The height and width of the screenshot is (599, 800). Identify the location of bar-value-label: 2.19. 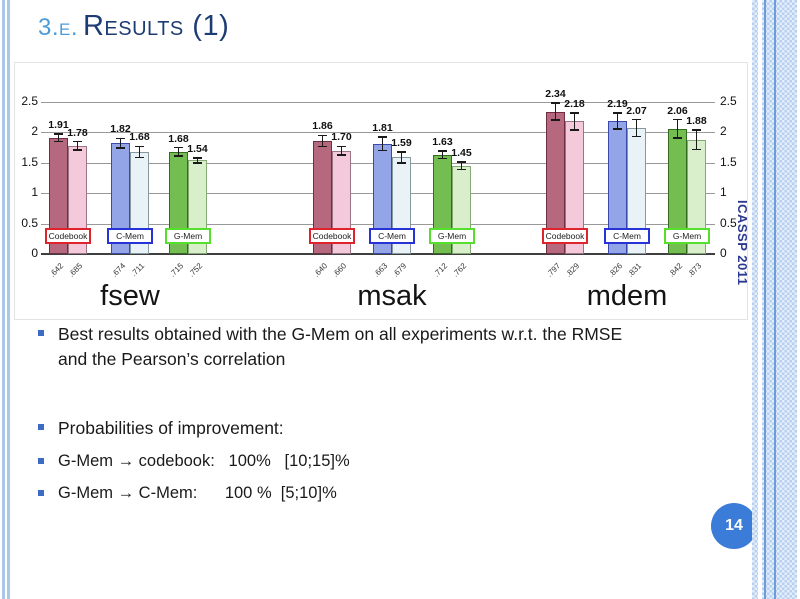
(617, 103).